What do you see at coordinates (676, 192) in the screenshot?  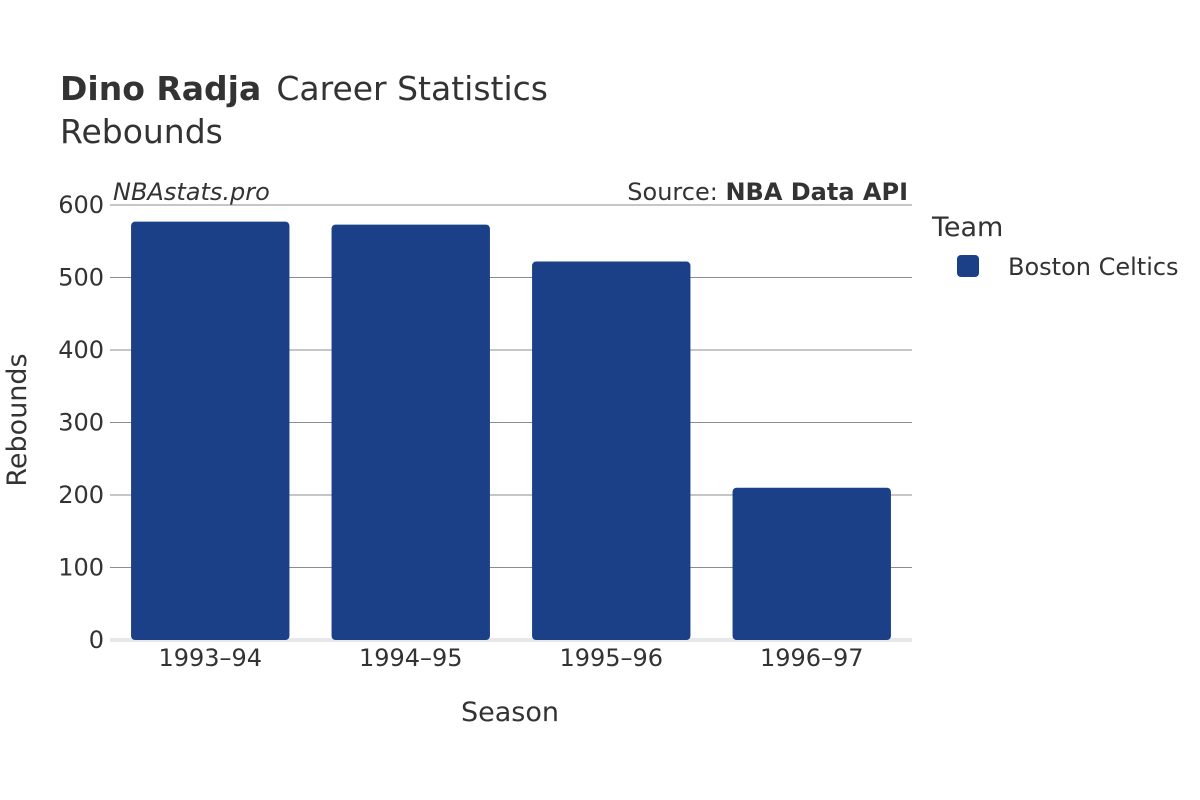 I see `source-prefix: Source:` at bounding box center [676, 192].